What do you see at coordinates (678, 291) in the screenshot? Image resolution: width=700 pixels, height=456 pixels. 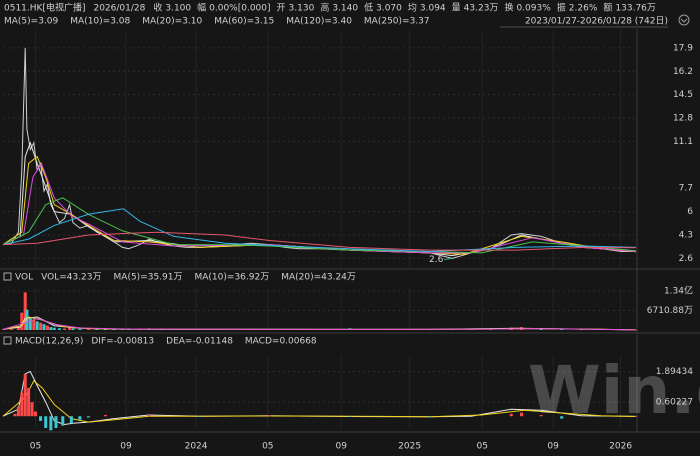 I see `y-tick-label: 1.34亿` at bounding box center [678, 291].